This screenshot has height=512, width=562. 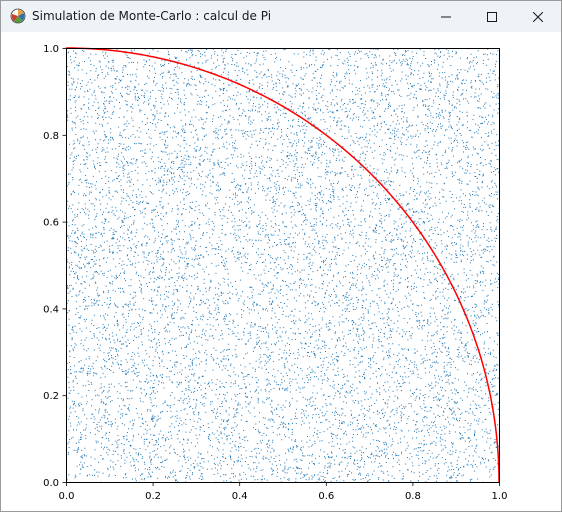 What do you see at coordinates (500, 496) in the screenshot?
I see `x-tick-label: 1.0` at bounding box center [500, 496].